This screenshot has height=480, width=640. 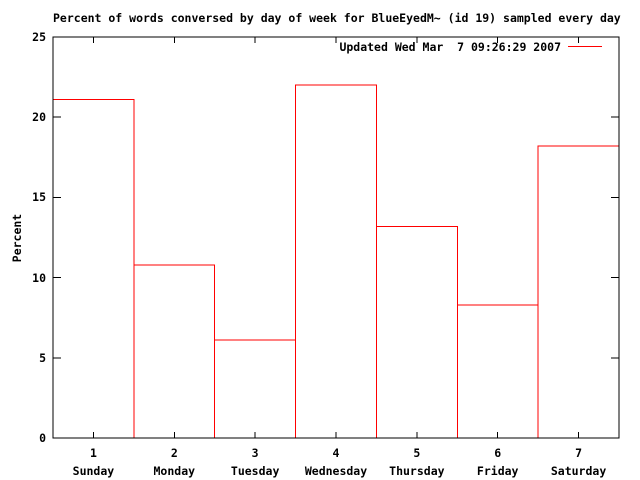 What do you see at coordinates (39, 37) in the screenshot?
I see `y-tick-label: 25` at bounding box center [39, 37].